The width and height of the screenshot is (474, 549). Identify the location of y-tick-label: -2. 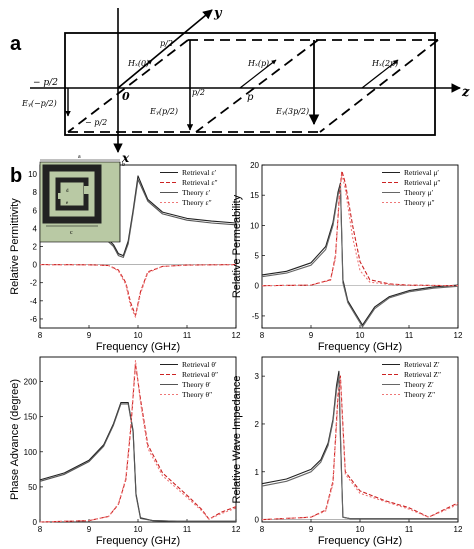
(34, 283).